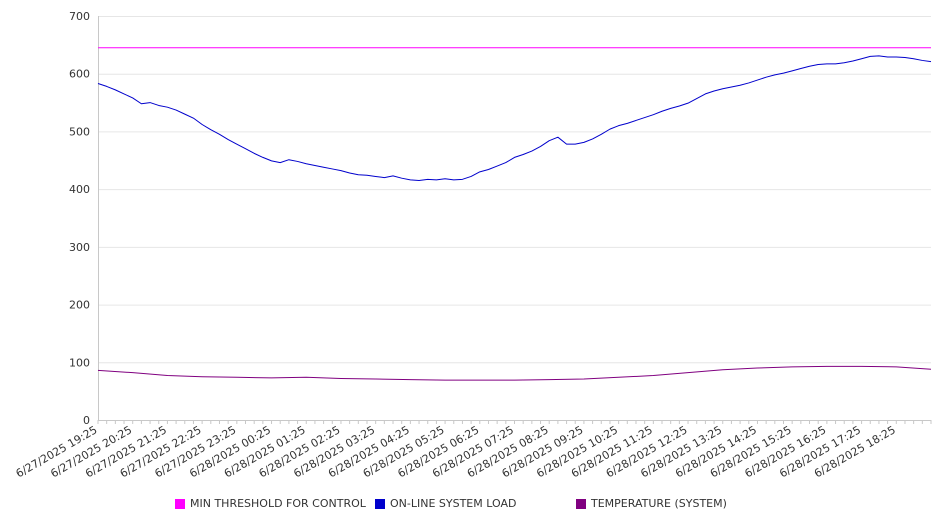  What do you see at coordinates (79, 305) in the screenshot?
I see `y-tick-label-200: 200` at bounding box center [79, 305].